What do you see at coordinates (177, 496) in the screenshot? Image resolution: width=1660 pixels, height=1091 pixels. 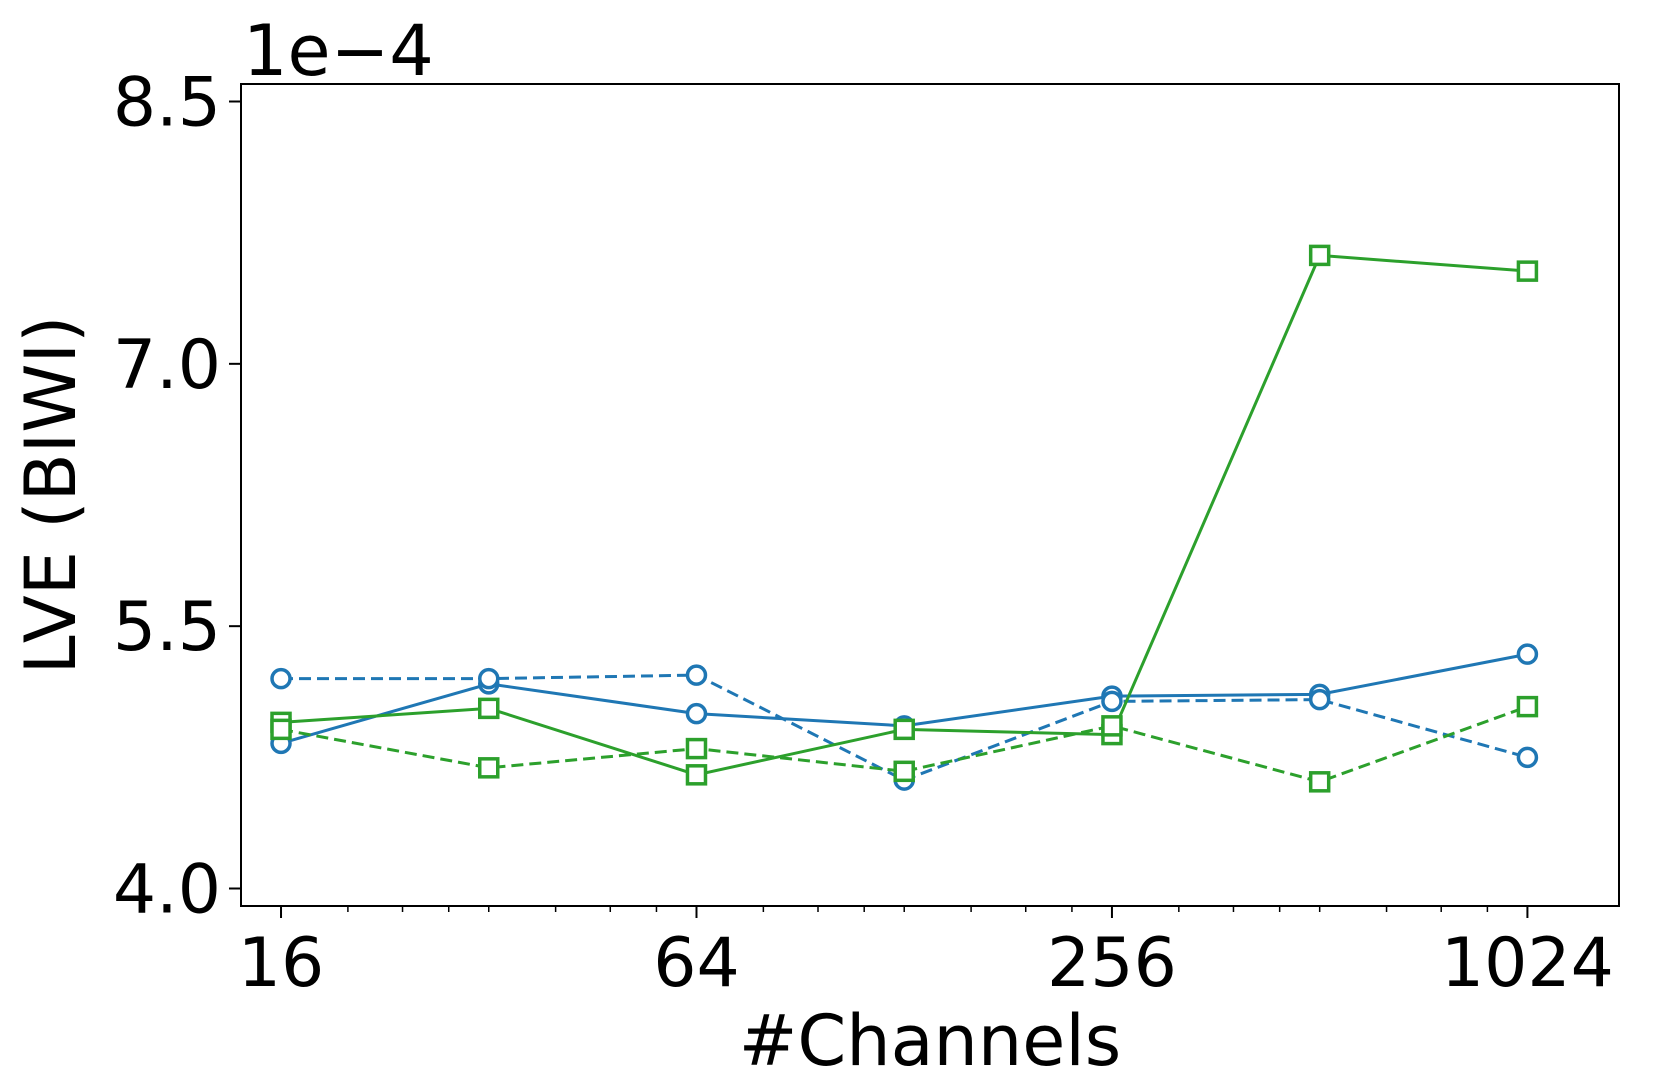 I see `y-axis: 4.0 5.5 7.0 8.5` at bounding box center [177, 496].